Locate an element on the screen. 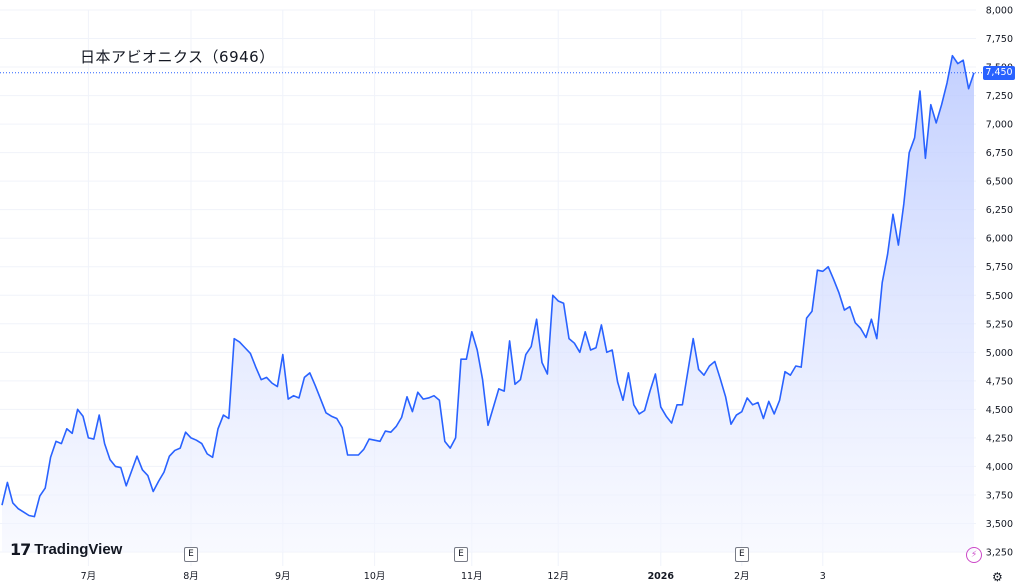  y-tick-label: 5,250 is located at coordinates (999, 324).